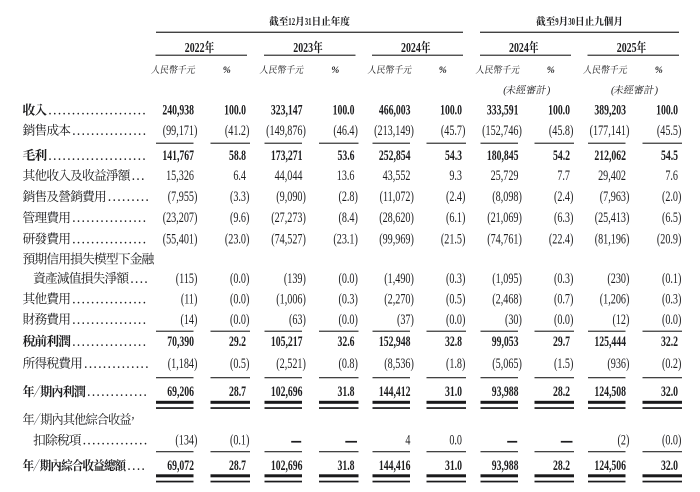  Describe the element at coordinates (669, 465) in the screenshot. I see `svg-text: 32.0` at that location.